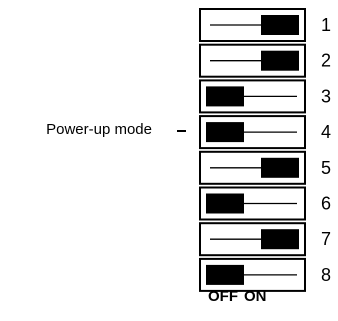 The height and width of the screenshot is (321, 338). What do you see at coordinates (326, 204) in the screenshot?
I see `switch-number-label: 6` at bounding box center [326, 204].